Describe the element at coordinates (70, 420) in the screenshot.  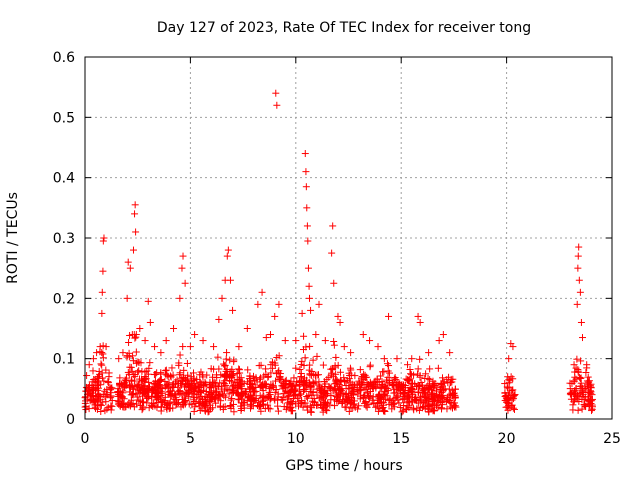
I see `y-tick-label: 0` at that location.